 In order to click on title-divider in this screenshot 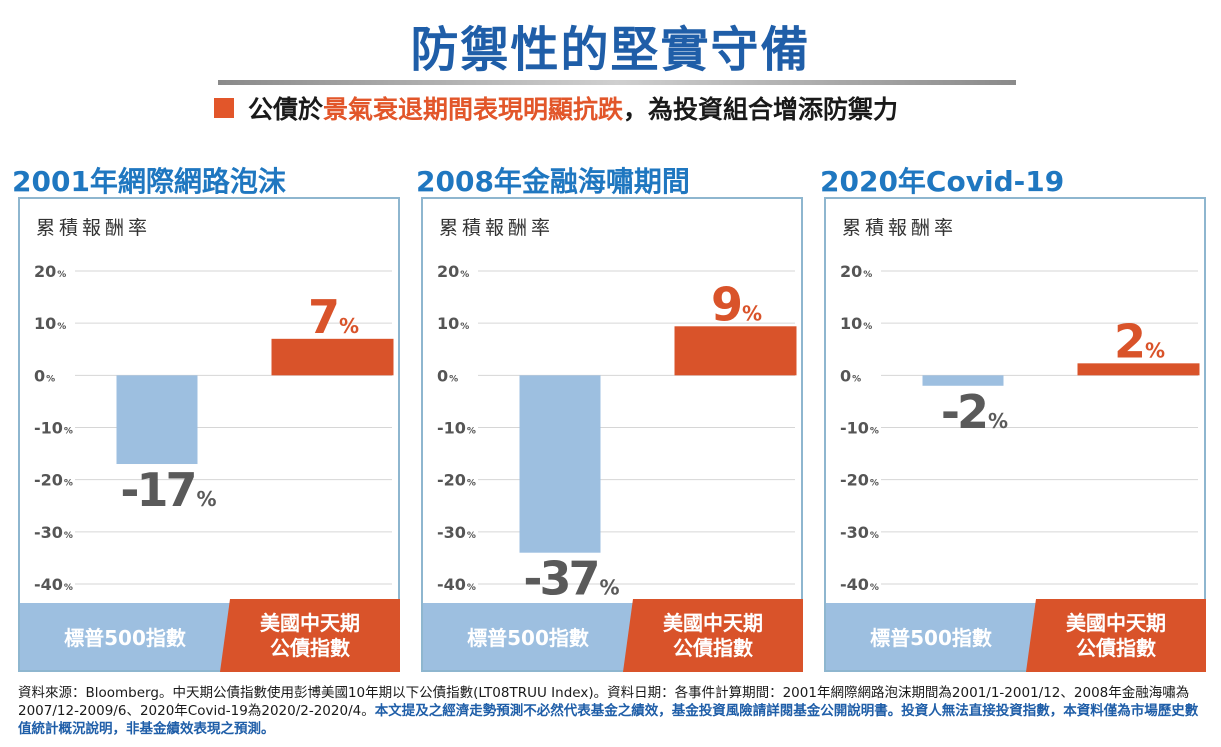, I will do `click(617, 82)`.